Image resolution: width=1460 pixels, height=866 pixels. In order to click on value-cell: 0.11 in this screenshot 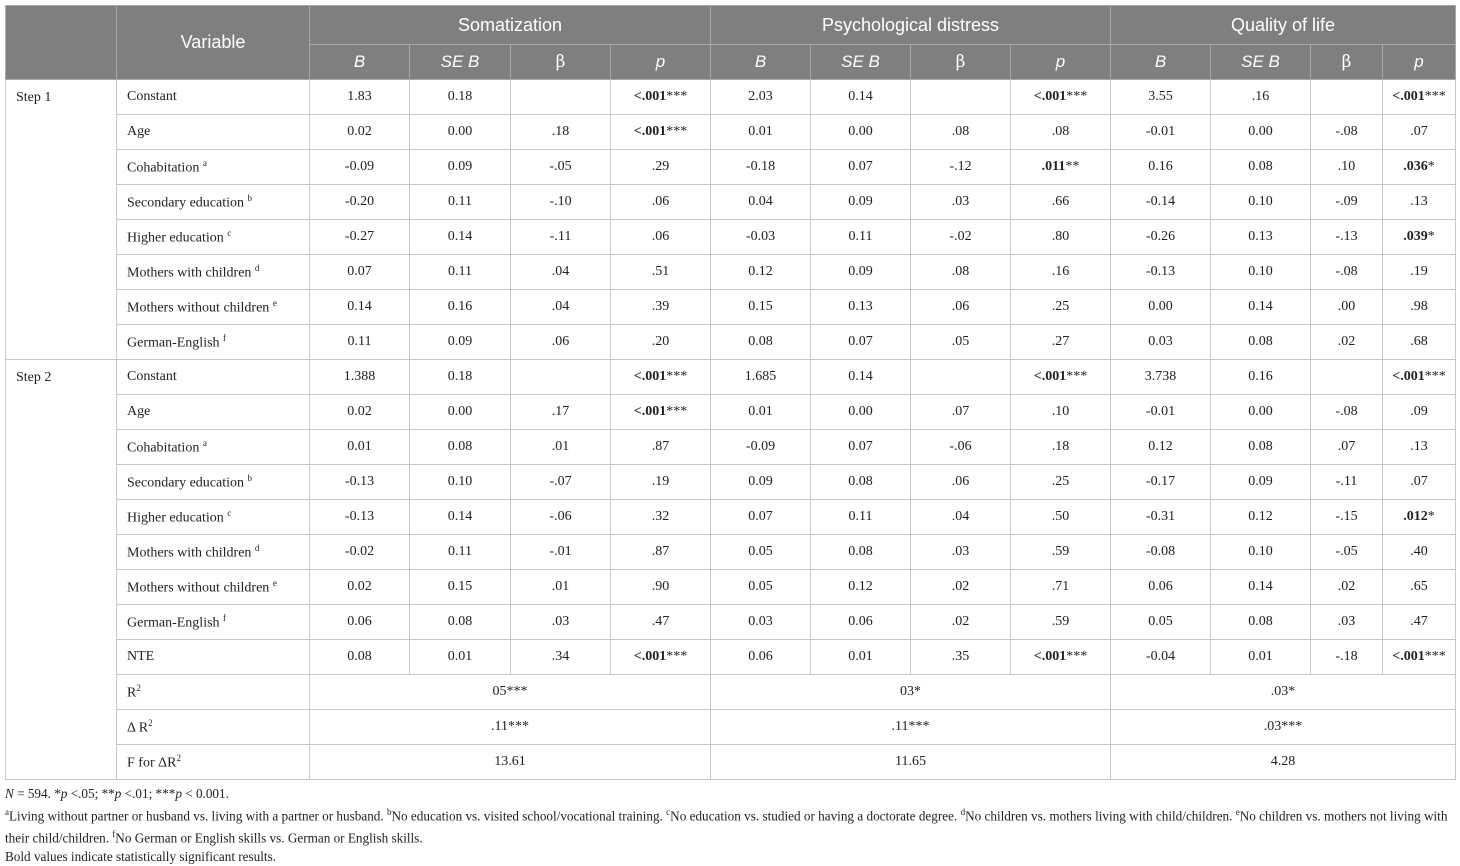, I will do `click(860, 237)`.